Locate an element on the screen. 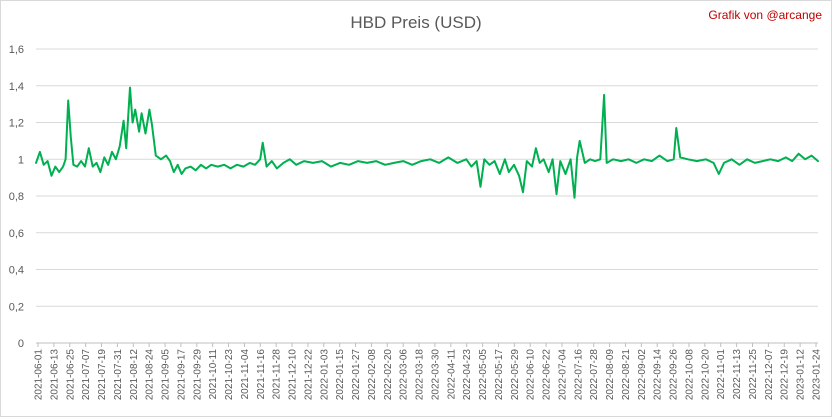  x-tick-label: 2022-05-17 is located at coordinates (499, 375).